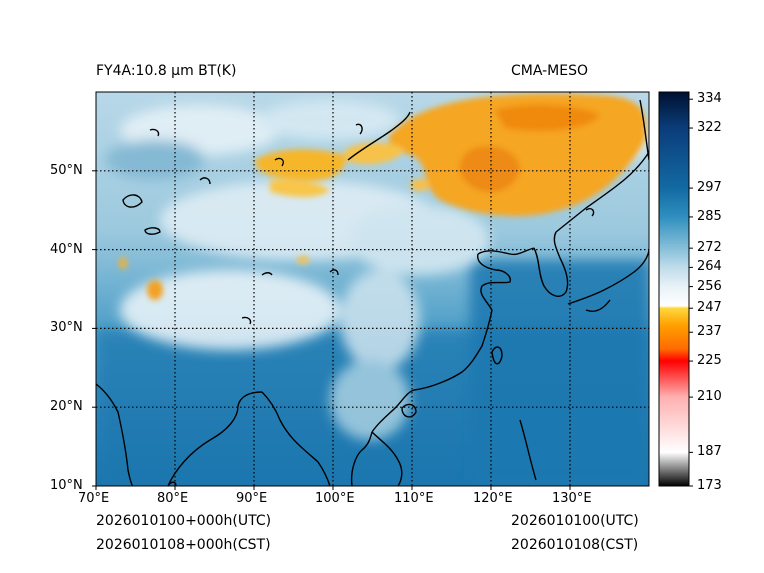  I want to click on colorbar-tick-label: 237, so click(709, 332).